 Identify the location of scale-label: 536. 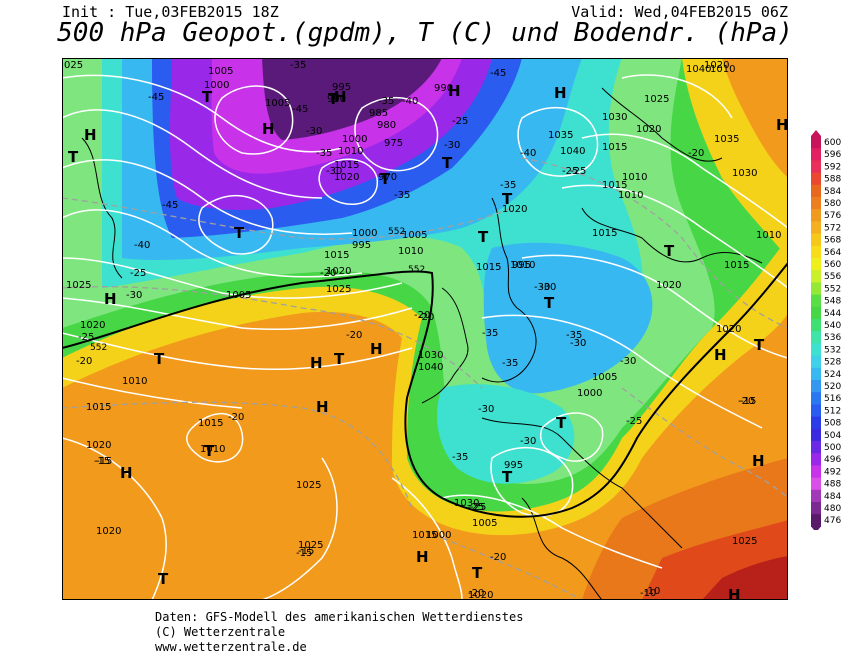
(832, 338).